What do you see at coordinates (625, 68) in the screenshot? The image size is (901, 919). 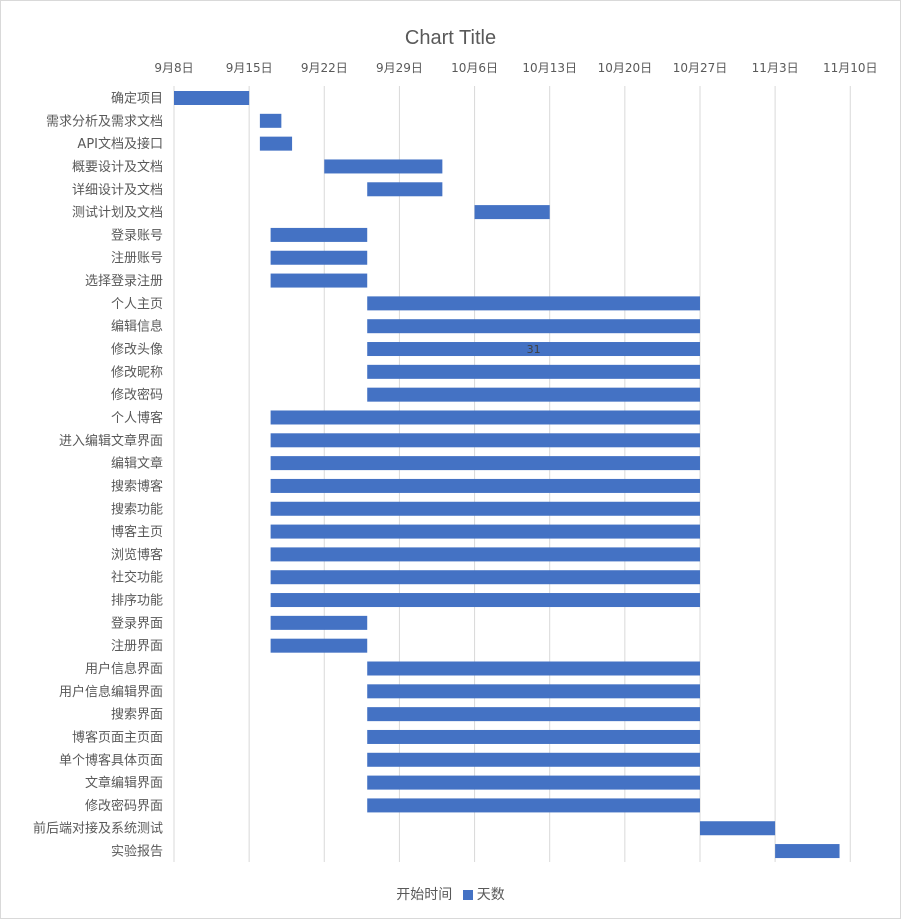 I see `x-tick-label: 10月20日` at bounding box center [625, 68].